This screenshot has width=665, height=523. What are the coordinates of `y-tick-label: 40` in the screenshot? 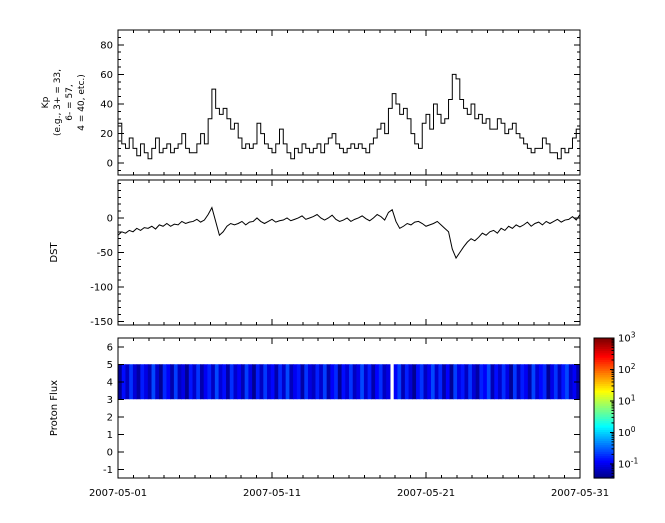 It's located at (106, 104).